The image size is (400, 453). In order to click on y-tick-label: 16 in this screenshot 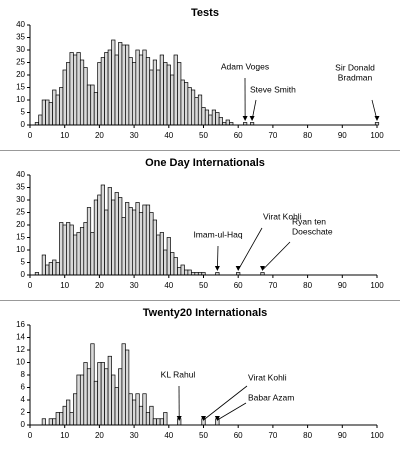, I will do `click(20, 324)`.